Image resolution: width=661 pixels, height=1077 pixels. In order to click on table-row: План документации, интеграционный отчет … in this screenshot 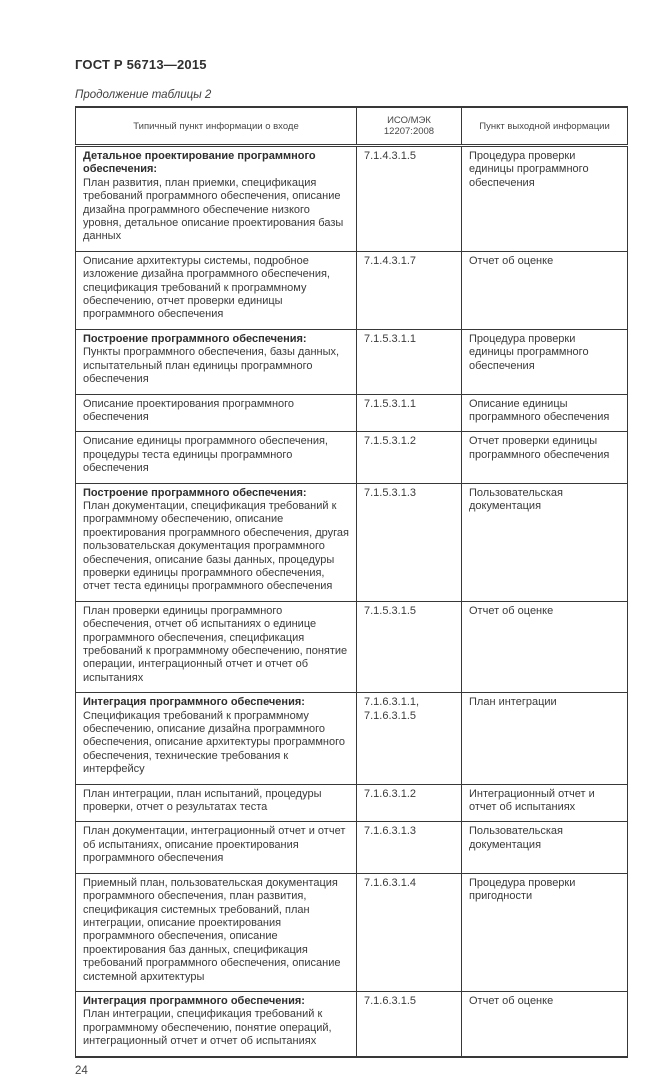, I will do `click(351, 847)`.